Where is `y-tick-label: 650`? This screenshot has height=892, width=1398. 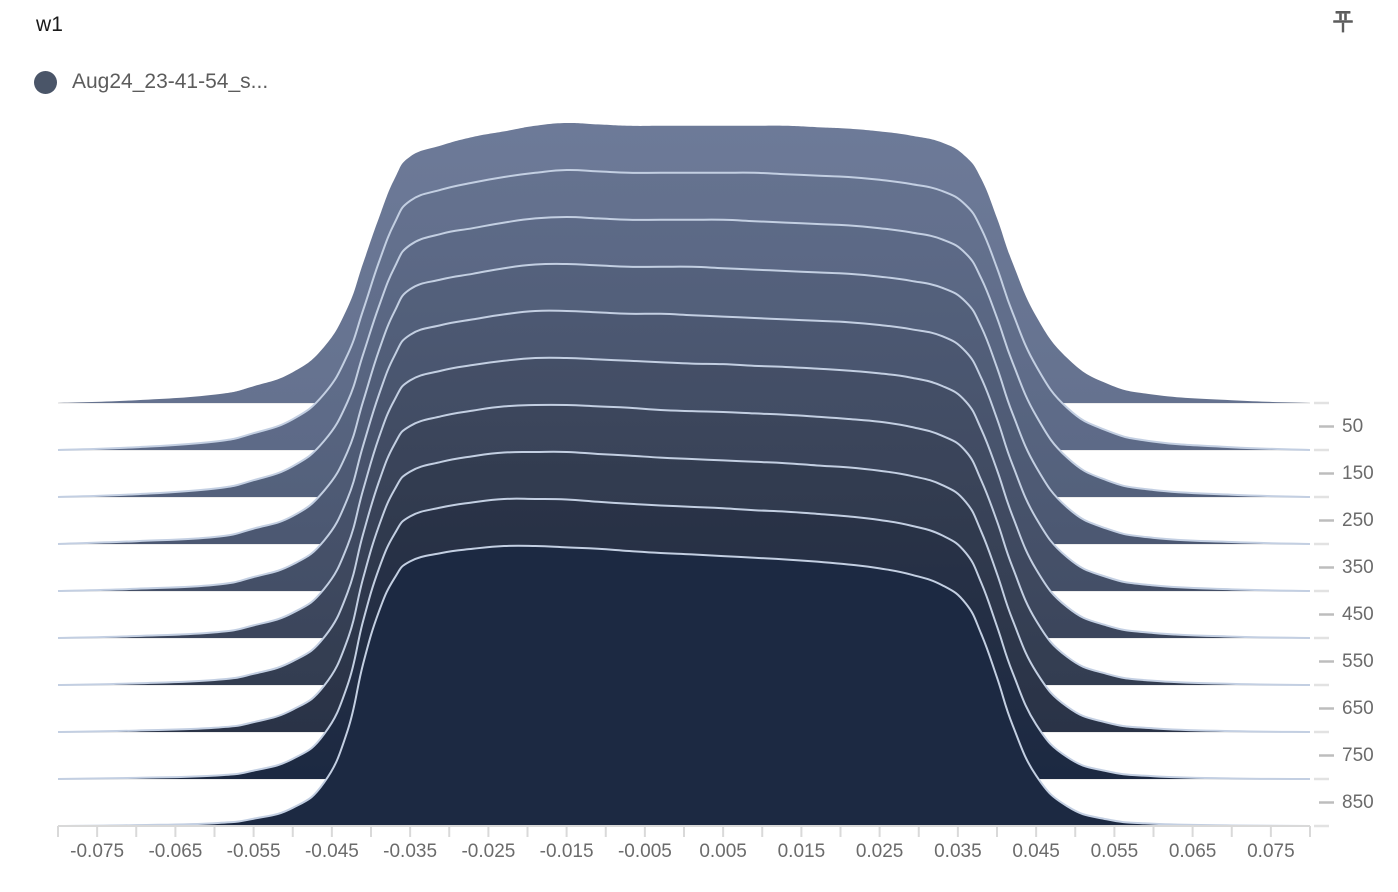 y-tick-label: 650 is located at coordinates (1358, 708).